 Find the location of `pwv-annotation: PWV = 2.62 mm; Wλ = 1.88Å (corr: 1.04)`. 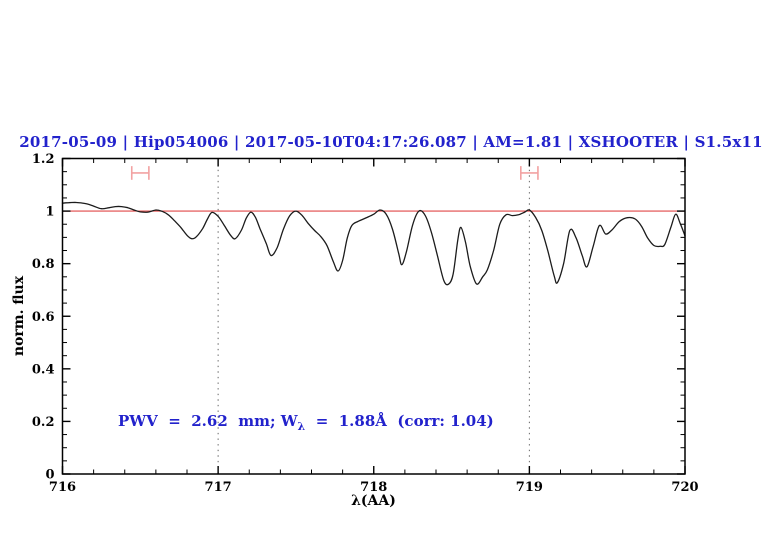

pwv-annotation: PWV = 2.62 mm; Wλ = 1.88Å (corr: 1.04) is located at coordinates (306, 422).